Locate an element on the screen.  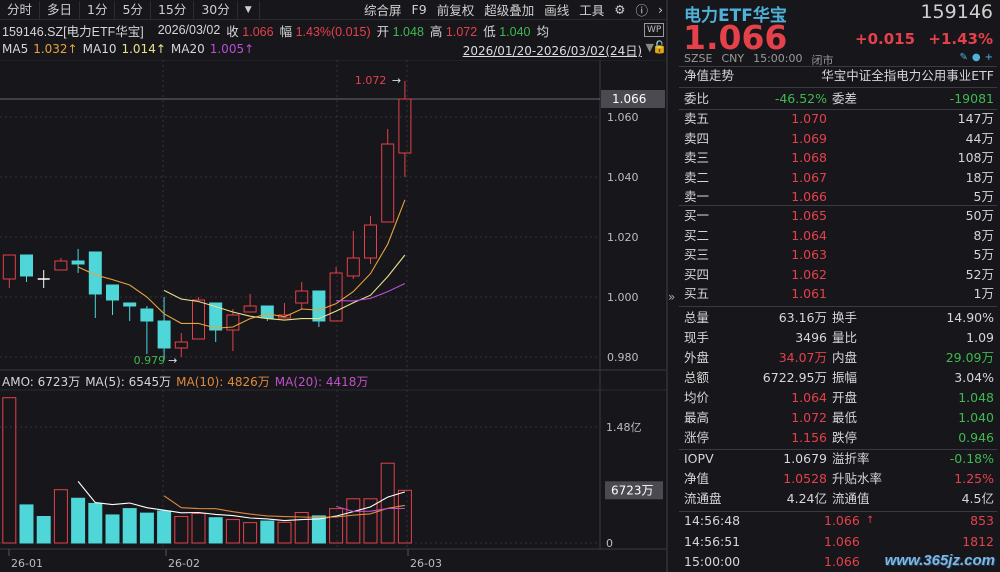
tab-intraday: 分时 is located at coordinates (20, 9).